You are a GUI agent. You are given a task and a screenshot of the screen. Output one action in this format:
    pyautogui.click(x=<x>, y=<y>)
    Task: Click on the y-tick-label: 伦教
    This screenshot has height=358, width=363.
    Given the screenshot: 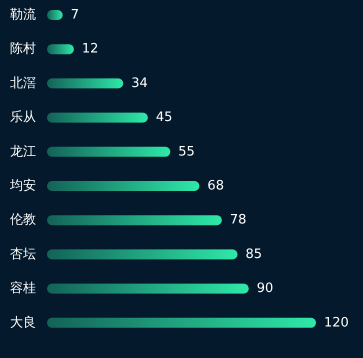 What is the action you would take?
    pyautogui.click(x=23, y=220)
    